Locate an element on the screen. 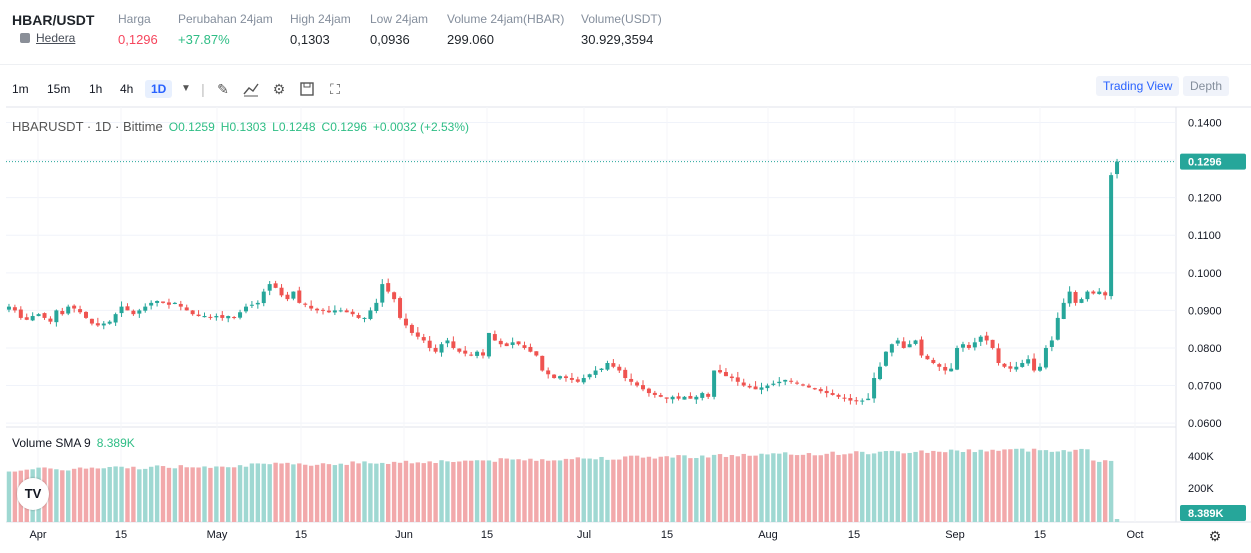 The image size is (1251, 553). last-volume-badge is located at coordinates (1213, 513).